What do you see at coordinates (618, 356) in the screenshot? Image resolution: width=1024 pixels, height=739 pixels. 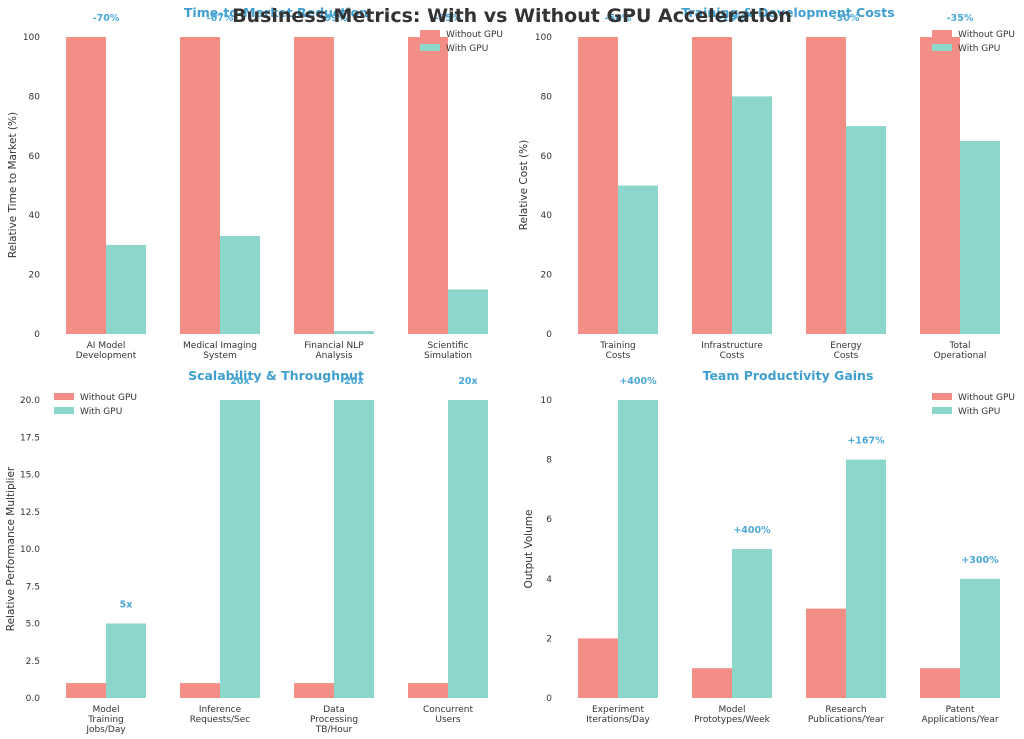 I see `x-tick-line: Costs` at bounding box center [618, 356].